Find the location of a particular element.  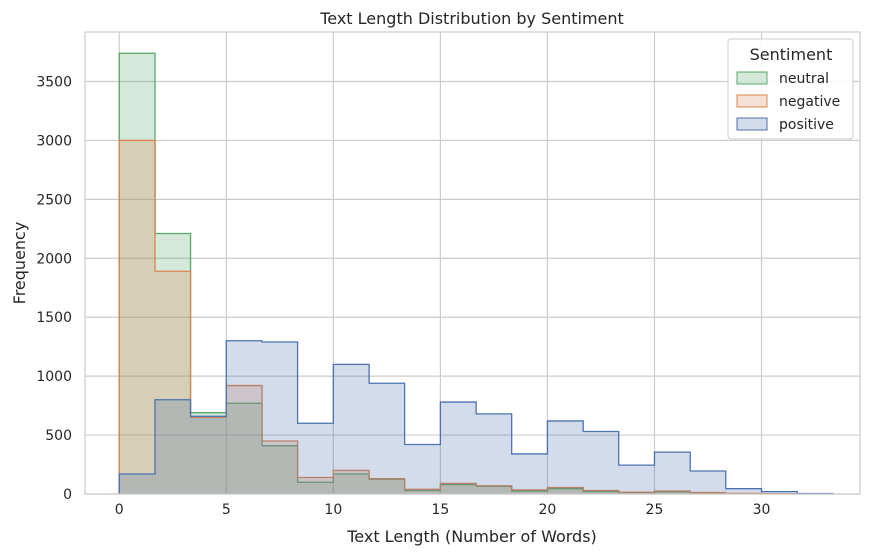

y-tick-label: 3000 is located at coordinates (54, 141).